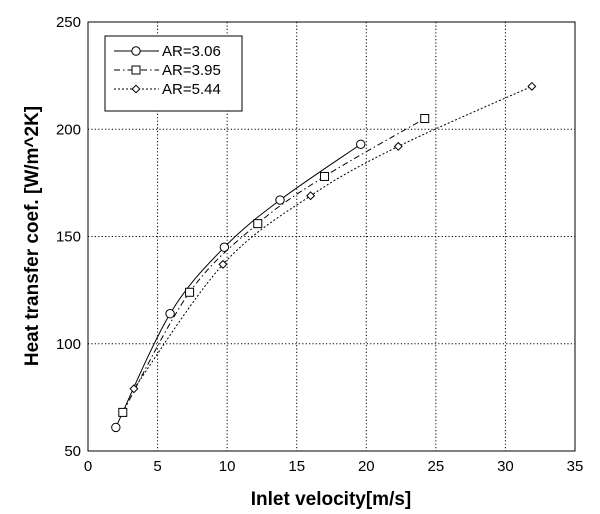 The width and height of the screenshot is (600, 514). What do you see at coordinates (136, 51) in the screenshot?
I see `legend-marker-circle` at bounding box center [136, 51].